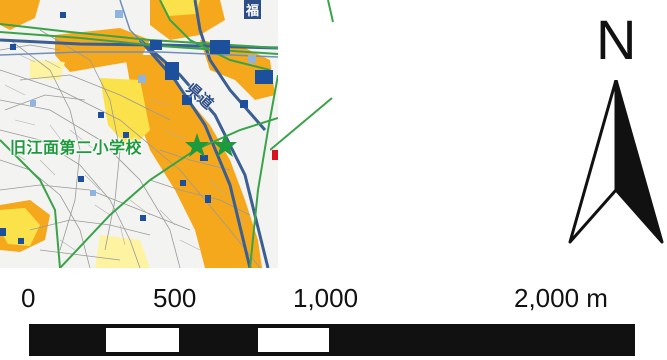  Describe the element at coordinates (175, 298) in the screenshot. I see `scale-label-500: 500` at that location.